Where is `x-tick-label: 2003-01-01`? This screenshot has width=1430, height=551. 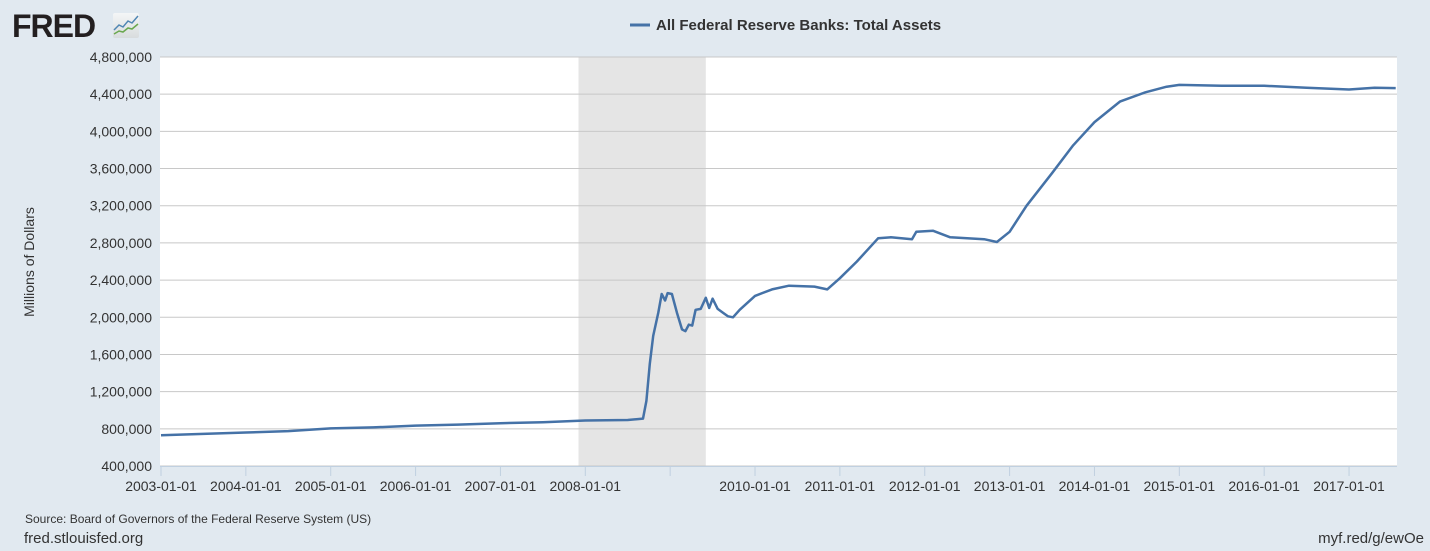
x-tick-label: 2003-01-01 is located at coordinates (161, 486).